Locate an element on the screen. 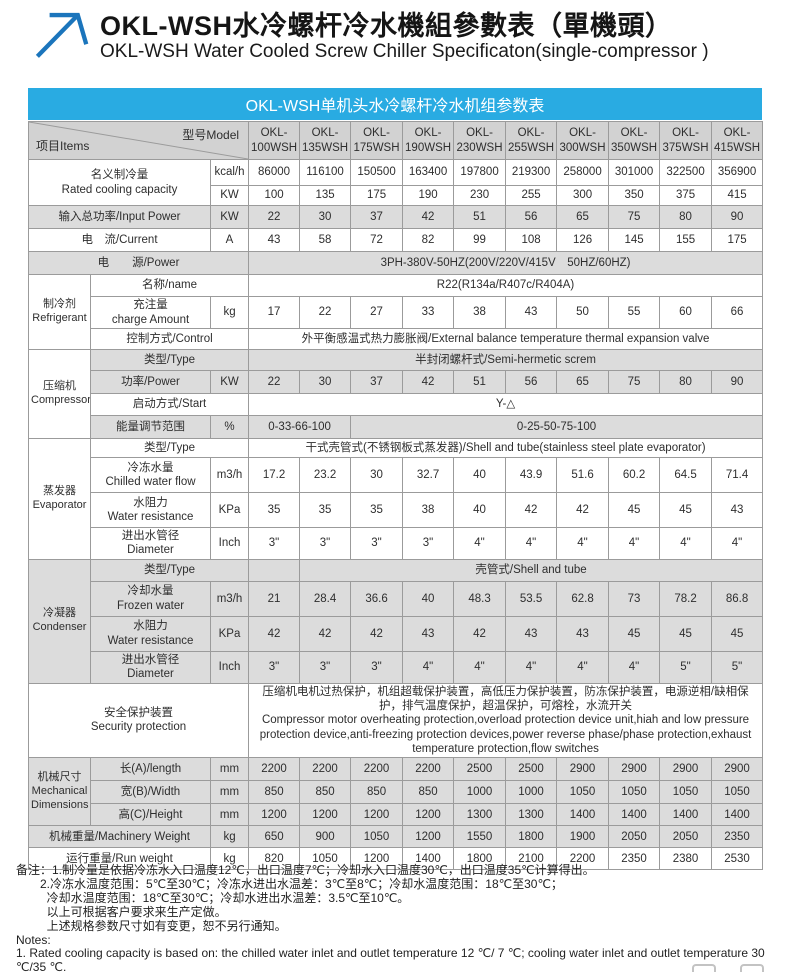  refrigerant-charge-cell-2: 17 is located at coordinates (274, 312).